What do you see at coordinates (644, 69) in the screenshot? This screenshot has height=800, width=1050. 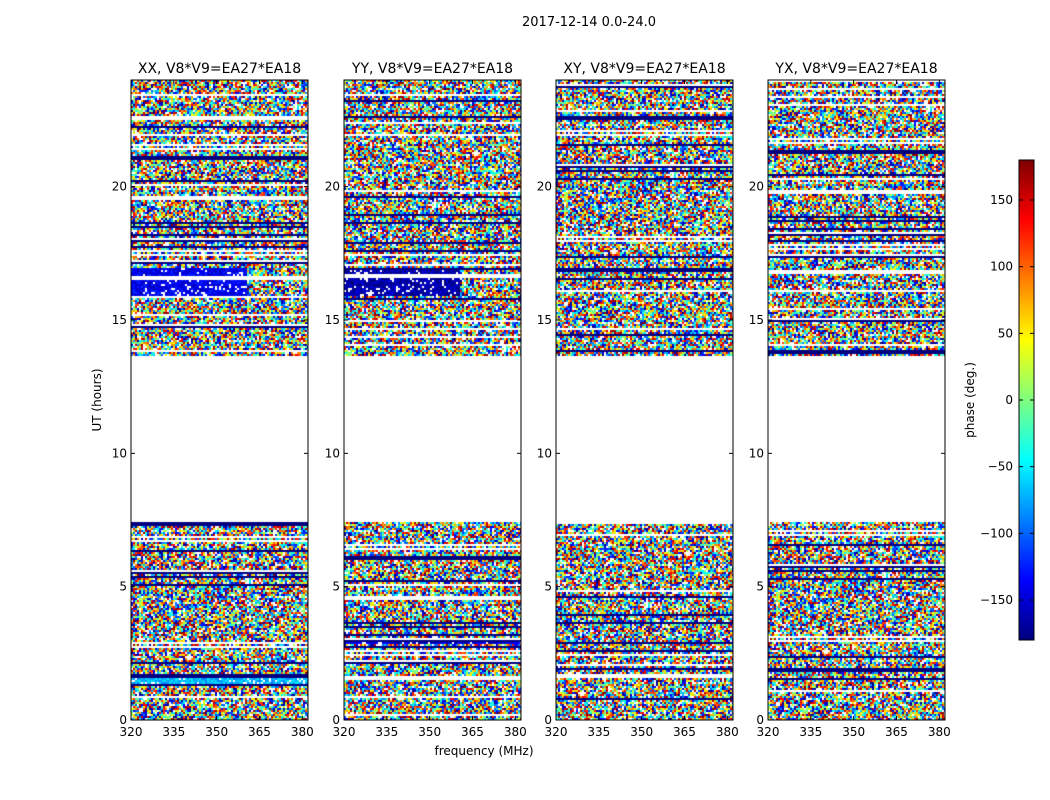 I see `panel-title: XY, V8*V9=EA27*EA18` at bounding box center [644, 69].